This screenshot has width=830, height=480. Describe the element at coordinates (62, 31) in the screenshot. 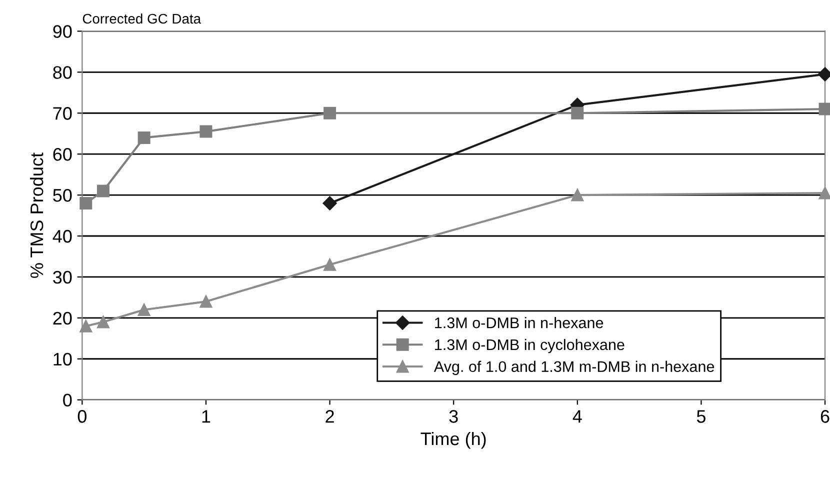

I see `y-tick-label: 90` at that location.